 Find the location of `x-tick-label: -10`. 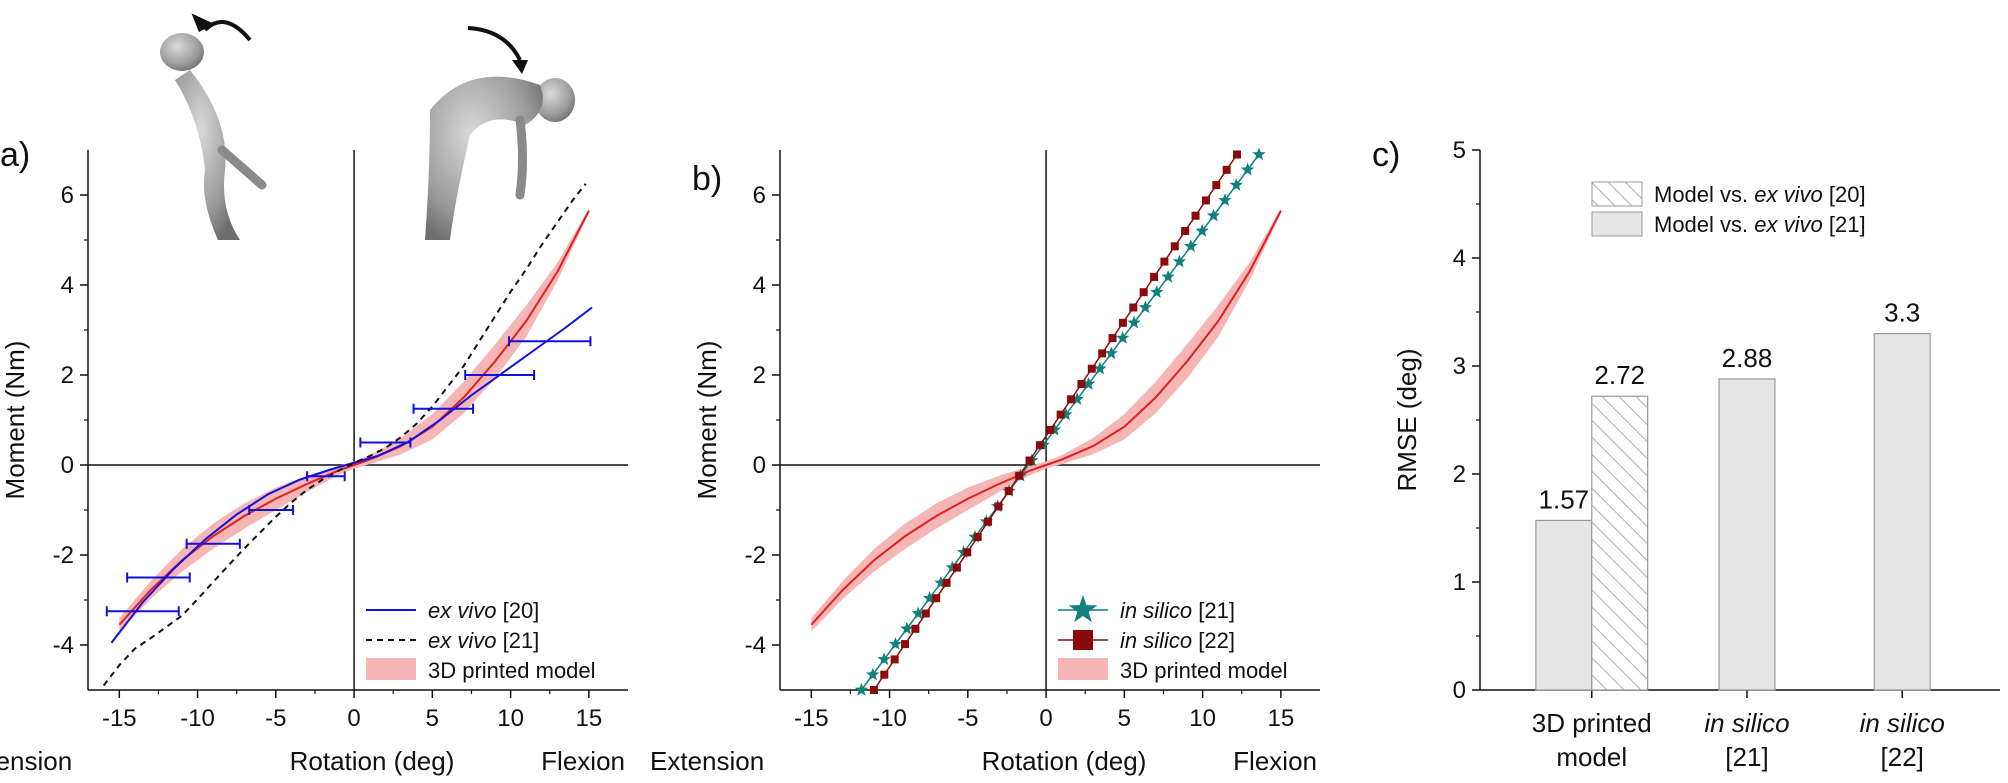

x-tick-label: -10 is located at coordinates (197, 718).